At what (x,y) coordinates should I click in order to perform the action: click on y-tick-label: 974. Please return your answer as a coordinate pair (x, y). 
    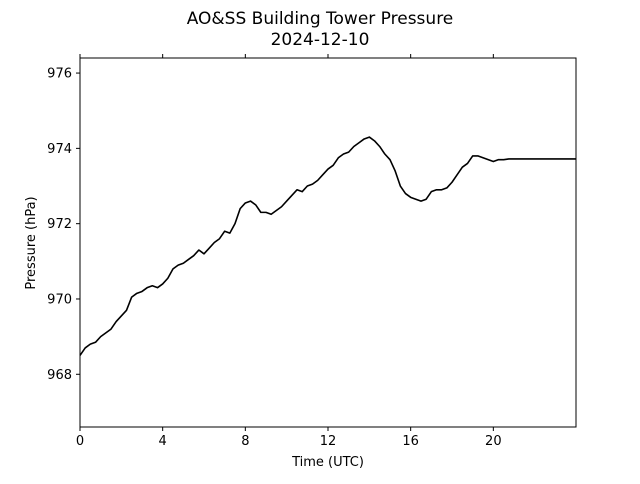
    Looking at the image, I should click on (59, 149).